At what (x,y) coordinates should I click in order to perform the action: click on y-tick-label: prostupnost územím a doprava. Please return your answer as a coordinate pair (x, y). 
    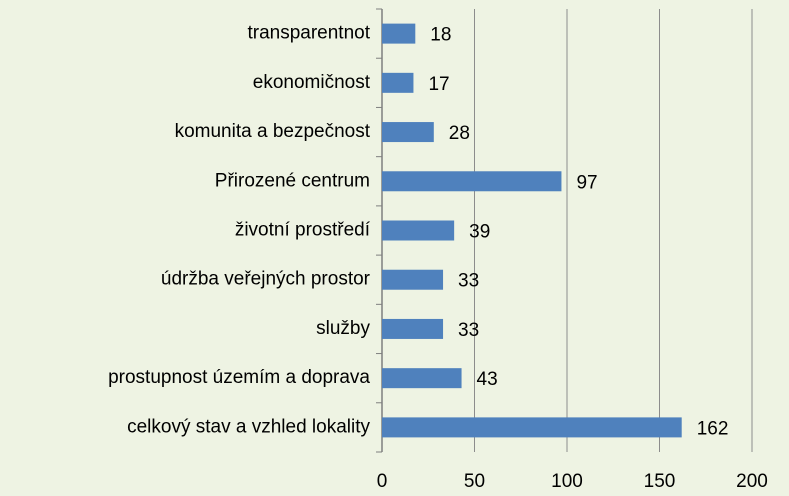
    Looking at the image, I should click on (239, 377).